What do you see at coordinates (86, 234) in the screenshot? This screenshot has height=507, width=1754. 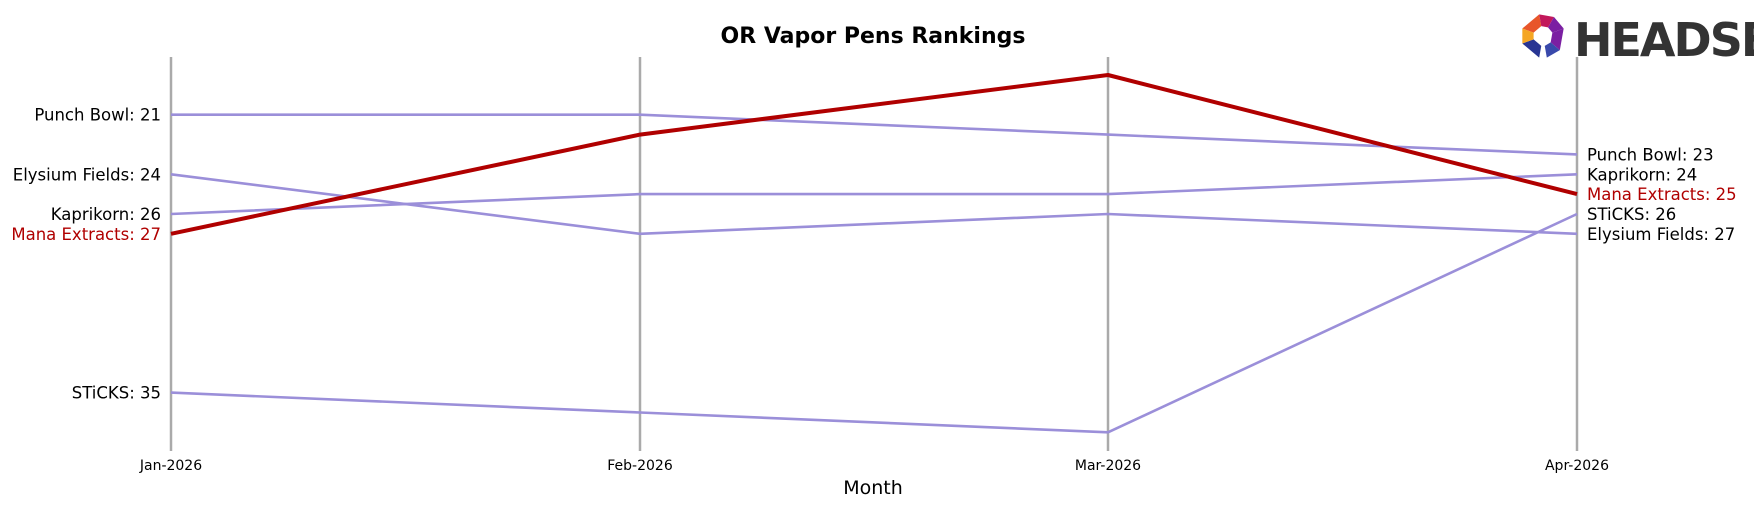 I see `left-label-mana-extracts: Mana Extracts: 27` at bounding box center [86, 234].